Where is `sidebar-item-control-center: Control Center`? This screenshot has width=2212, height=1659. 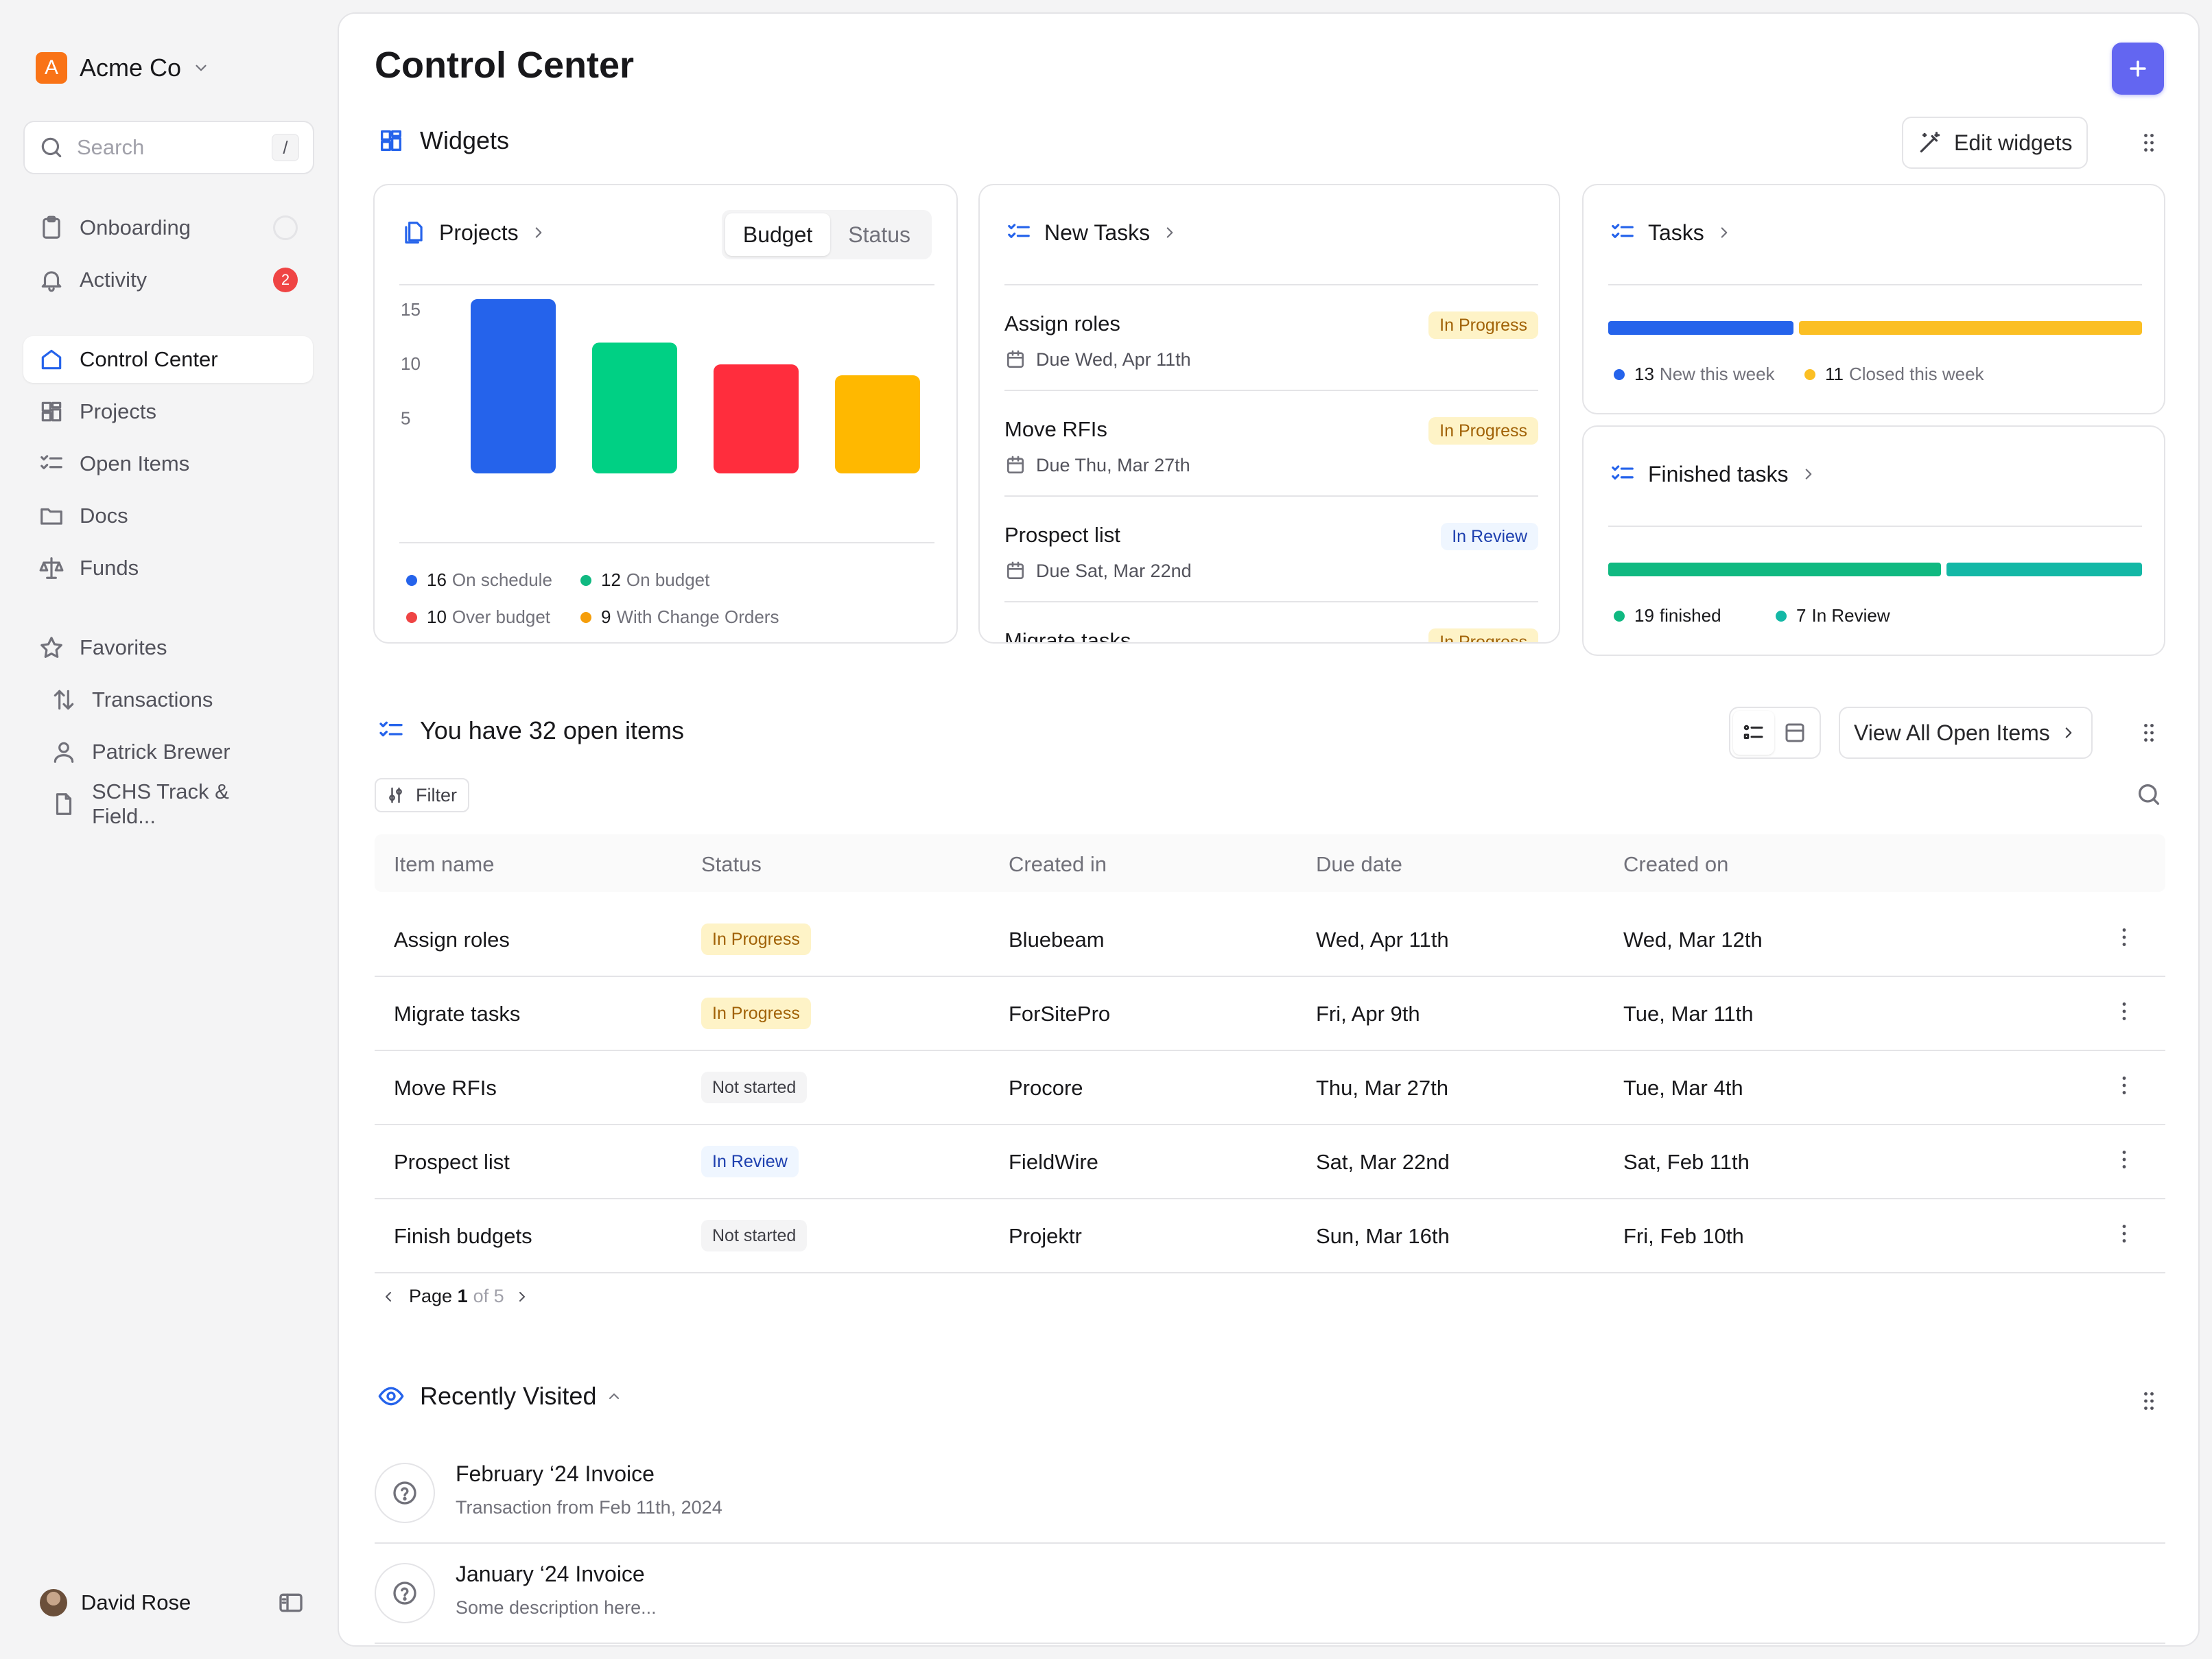
sidebar-item-control-center: Control Center is located at coordinates (168, 359).